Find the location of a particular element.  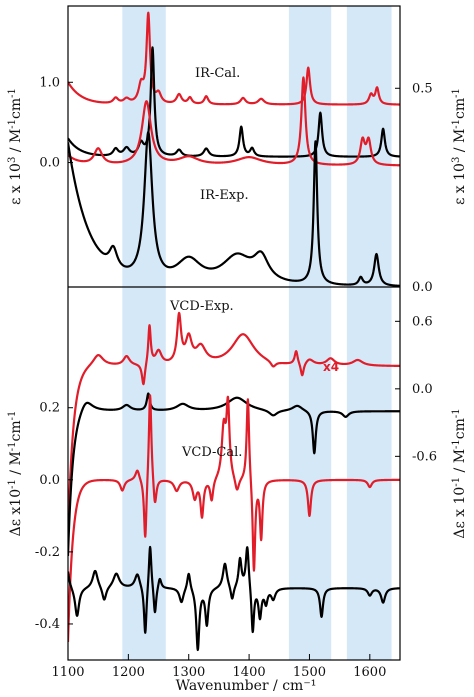

vcd-exp-label: VCD-Exp. is located at coordinates (201, 306).